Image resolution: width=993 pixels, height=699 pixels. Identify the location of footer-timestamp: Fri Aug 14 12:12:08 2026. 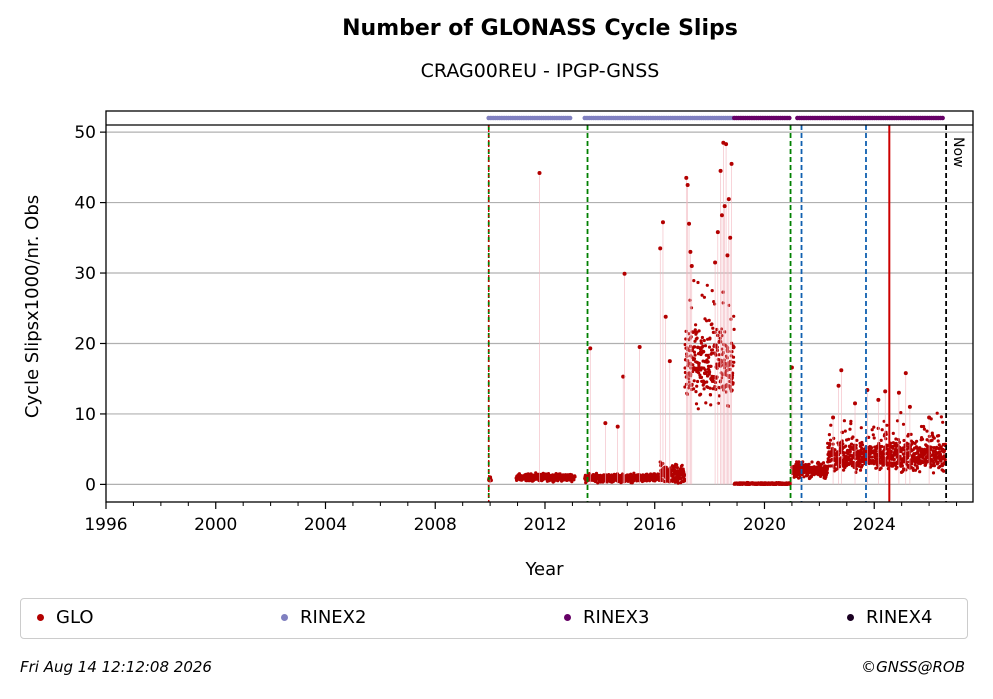
(116, 667).